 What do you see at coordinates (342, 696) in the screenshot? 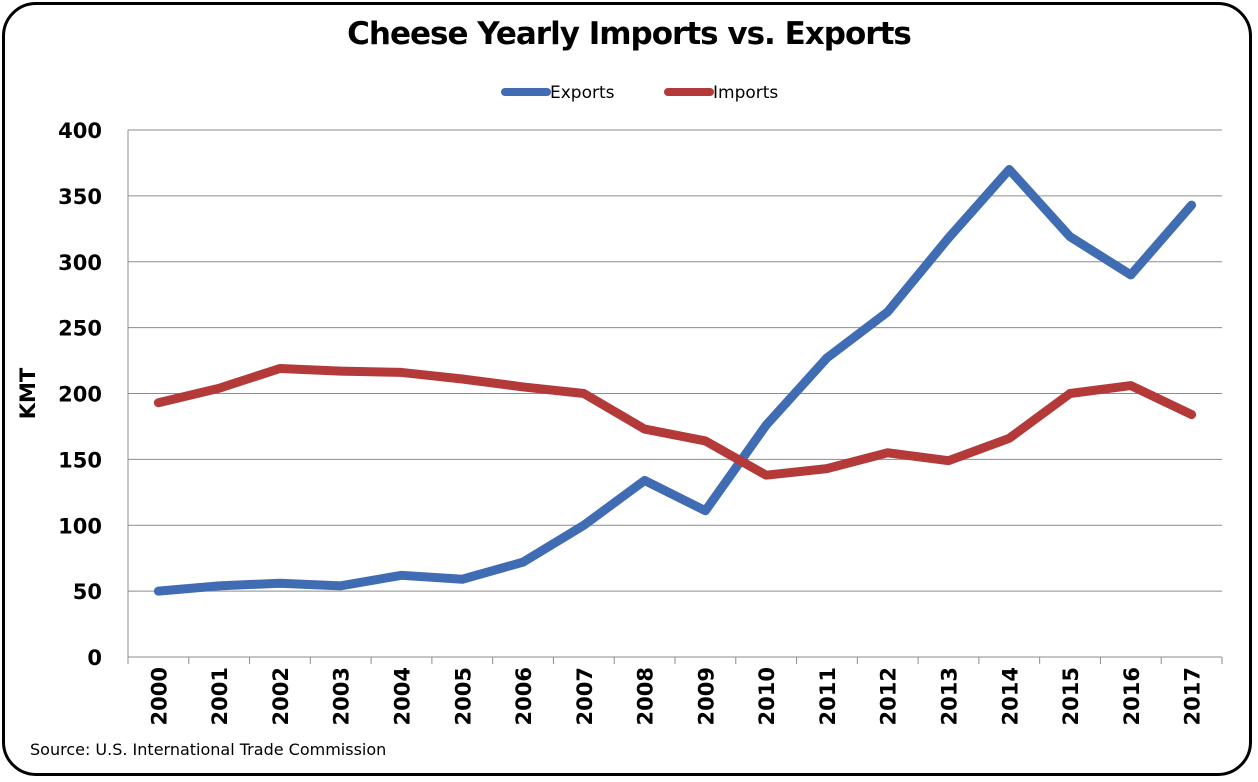
I see `x-tick-label: 2003` at bounding box center [342, 696].